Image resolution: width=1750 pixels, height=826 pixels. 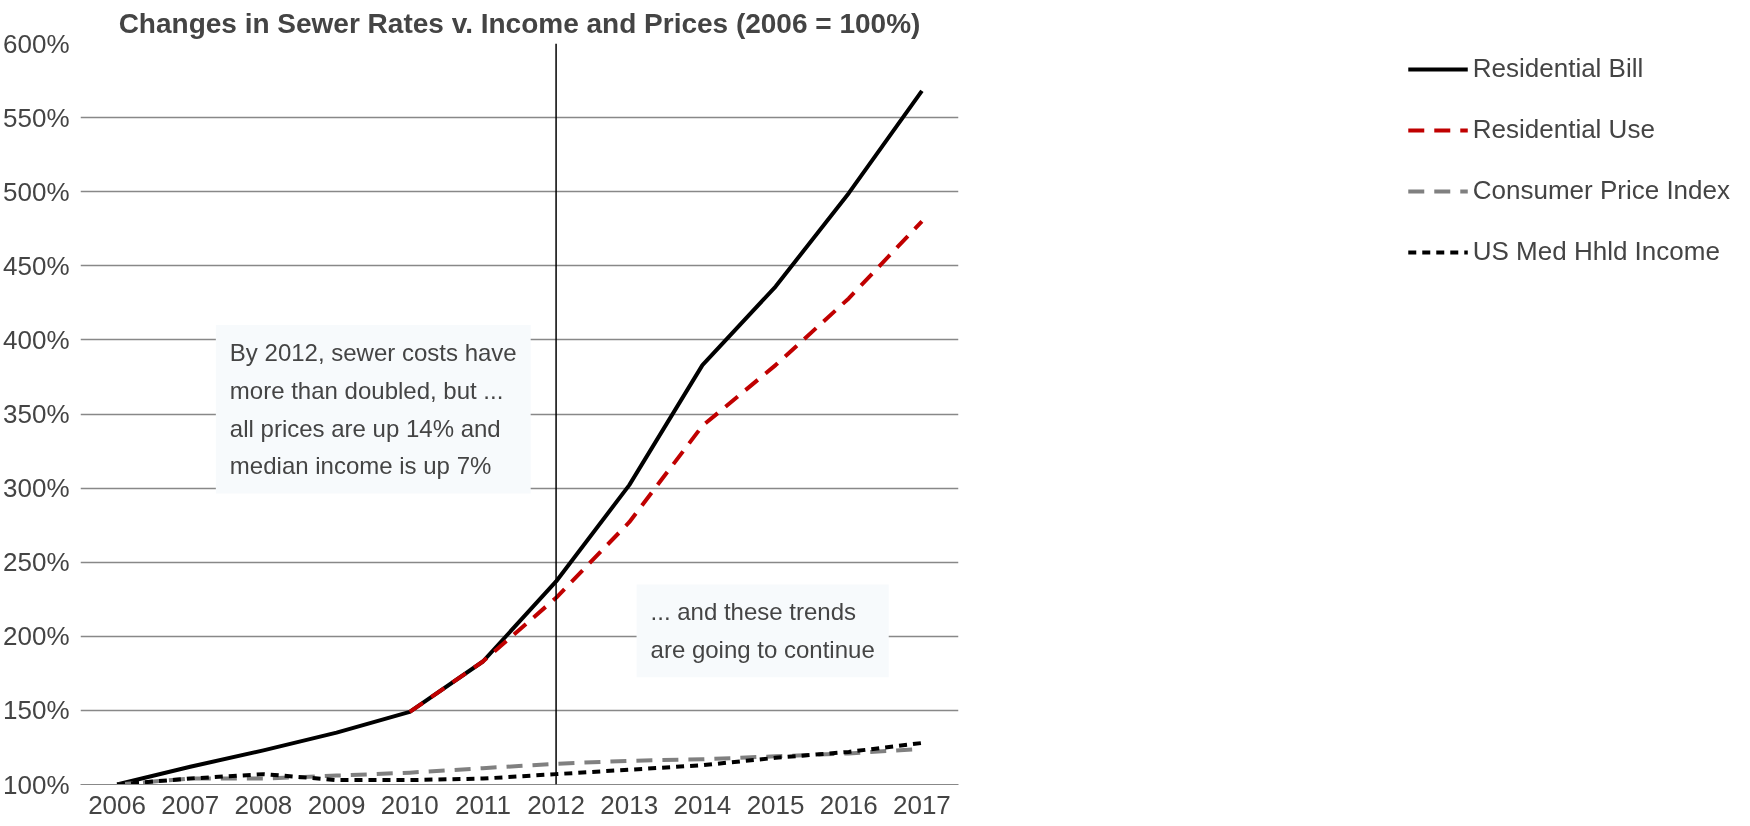 What do you see at coordinates (922, 804) in the screenshot?
I see `x-tick-label: 2017` at bounding box center [922, 804].